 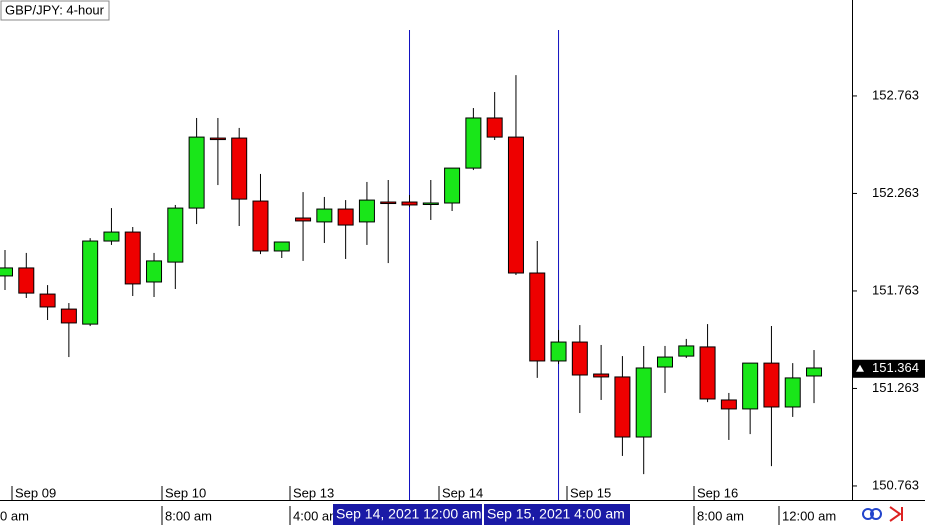 I want to click on y-tick-label: 151.263, so click(x=895, y=387).